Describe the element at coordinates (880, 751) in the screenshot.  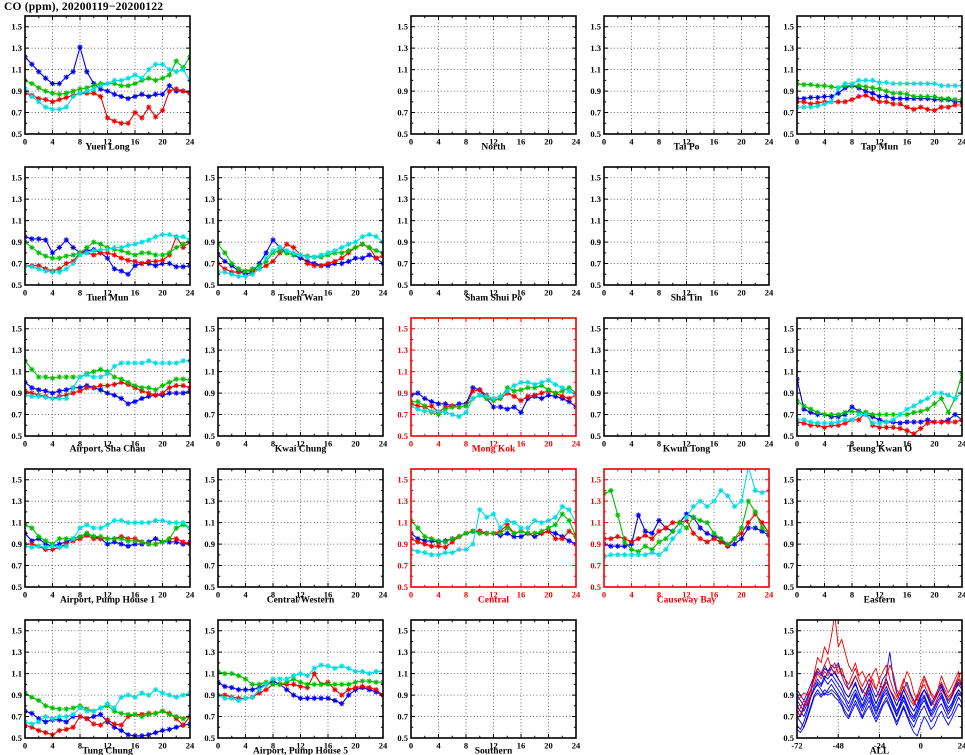
I see `panel-title: ALL` at that location.